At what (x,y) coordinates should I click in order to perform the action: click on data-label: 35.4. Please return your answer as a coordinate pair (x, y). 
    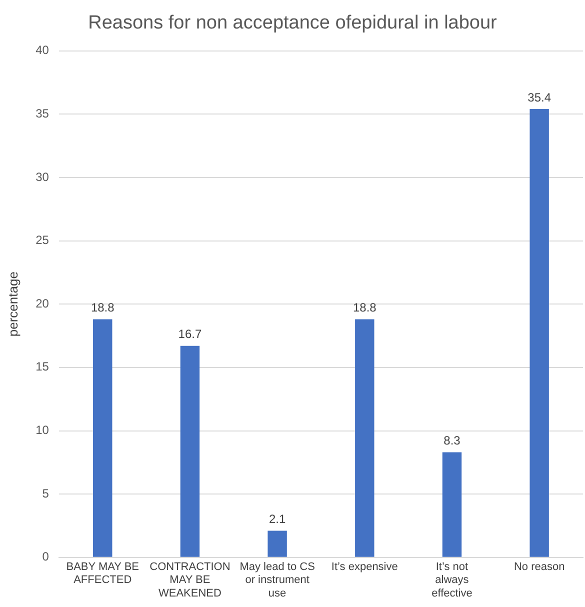
    Looking at the image, I should click on (540, 97).